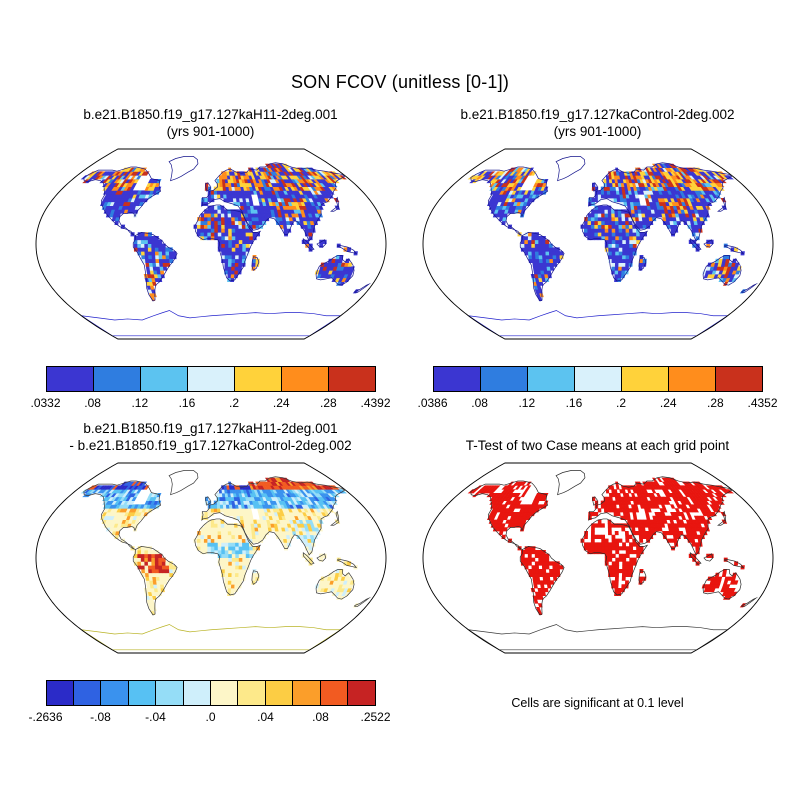 The image size is (800, 800). Describe the element at coordinates (400, 82) in the screenshot. I see `figure-title: SON FCOV (unitless [0-1])` at that location.